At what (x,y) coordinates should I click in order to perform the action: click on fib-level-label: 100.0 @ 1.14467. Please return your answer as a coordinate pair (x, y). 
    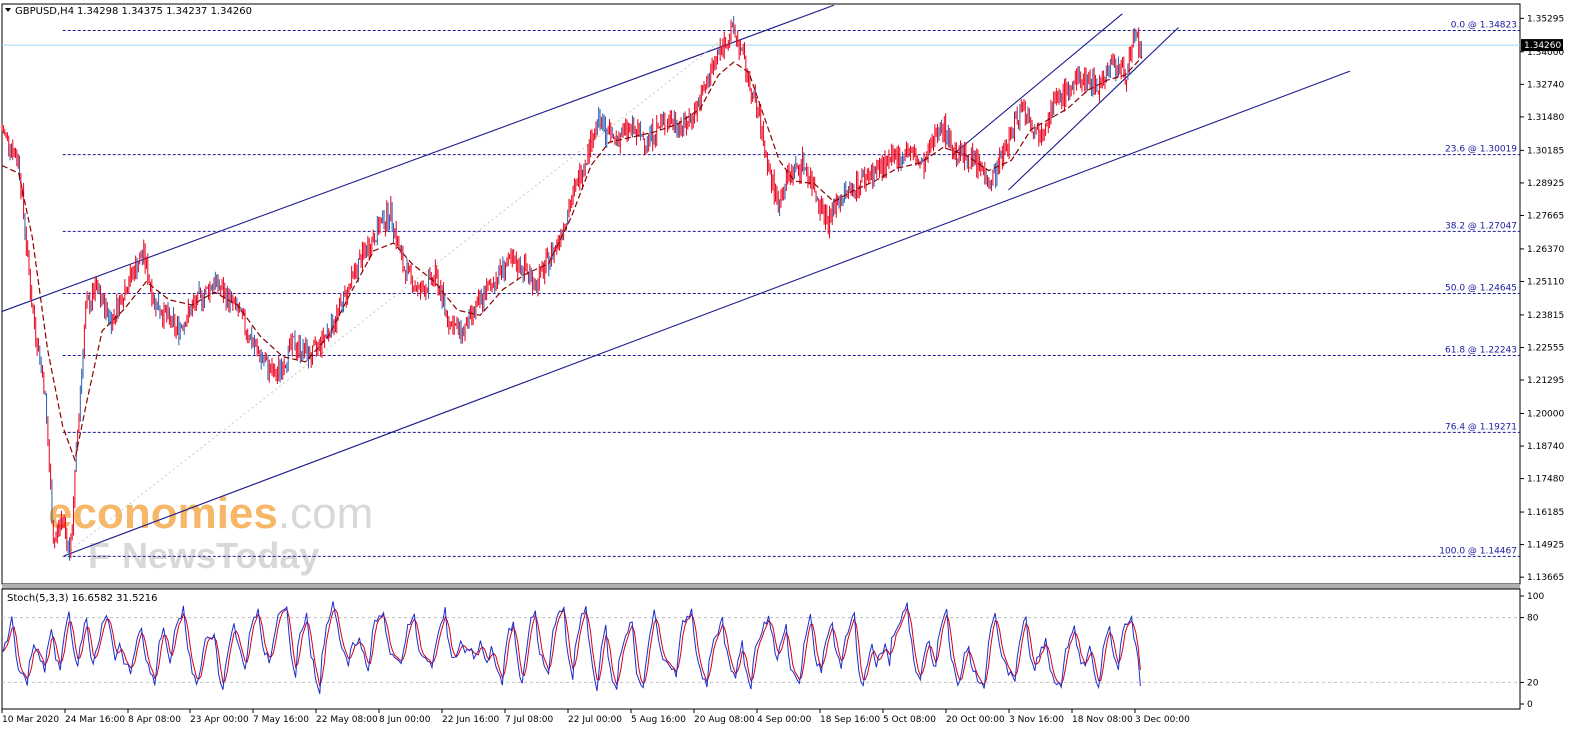
    Looking at the image, I should click on (1478, 551).